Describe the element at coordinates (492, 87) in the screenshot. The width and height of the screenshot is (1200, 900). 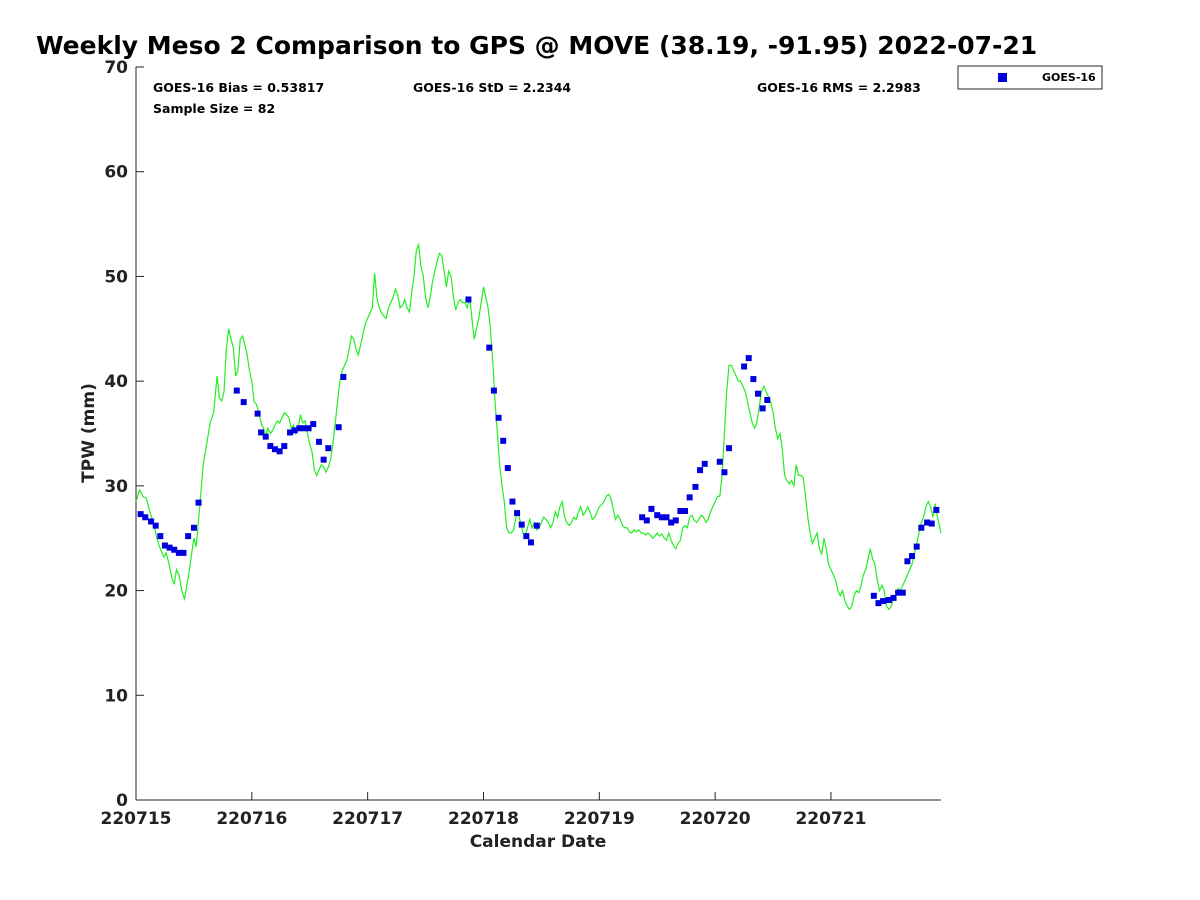
I see `stat-std: GOES-16 StD = 2.2344` at that location.